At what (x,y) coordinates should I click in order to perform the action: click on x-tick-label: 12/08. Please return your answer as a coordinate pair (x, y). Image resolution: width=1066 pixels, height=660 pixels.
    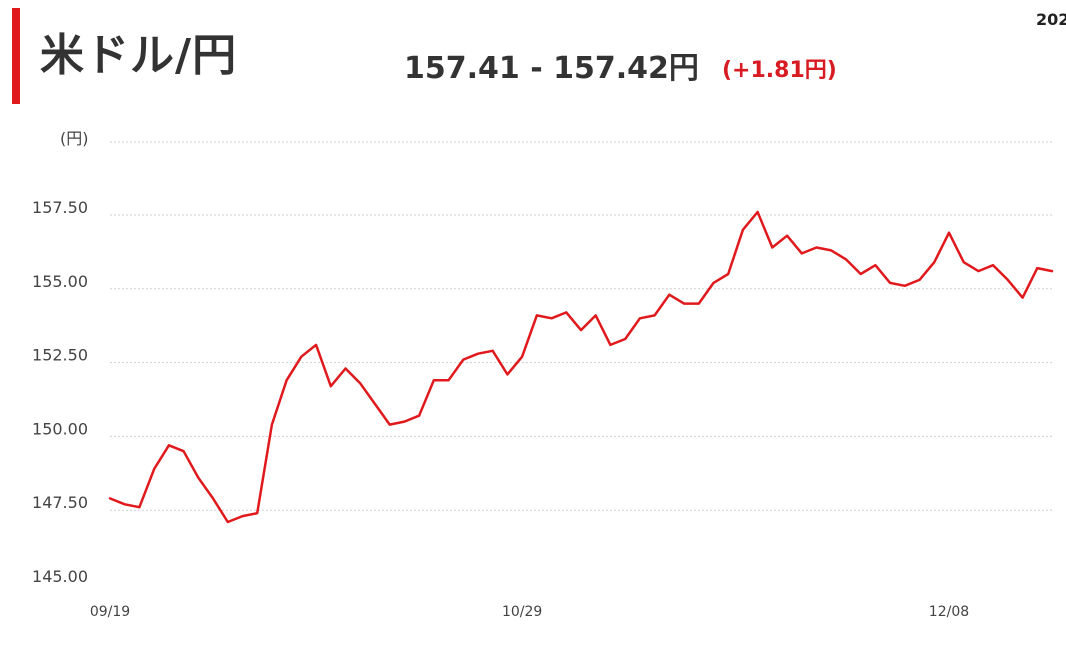
    Looking at the image, I should click on (949, 612).